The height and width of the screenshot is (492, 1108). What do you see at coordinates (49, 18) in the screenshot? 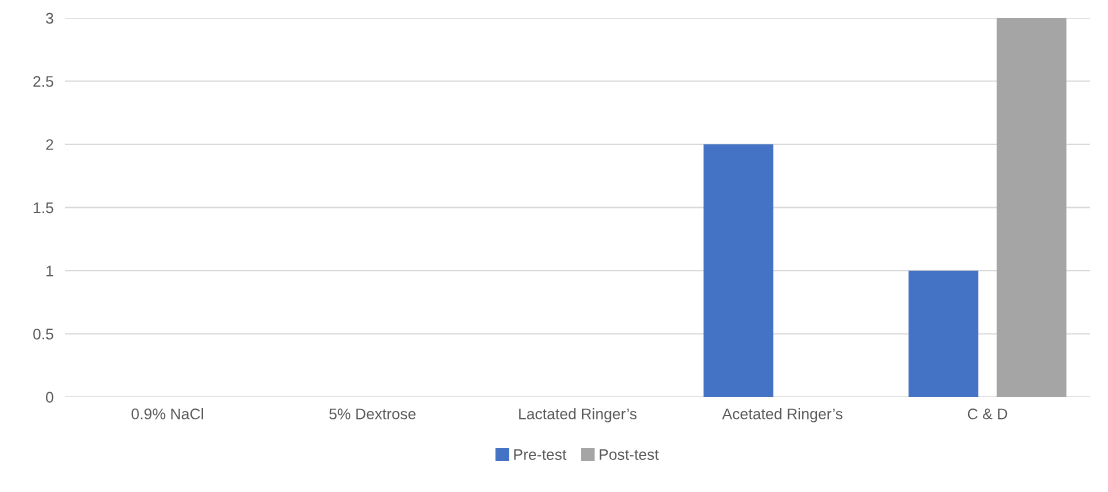
I see `y-tick-label: 3` at bounding box center [49, 18].